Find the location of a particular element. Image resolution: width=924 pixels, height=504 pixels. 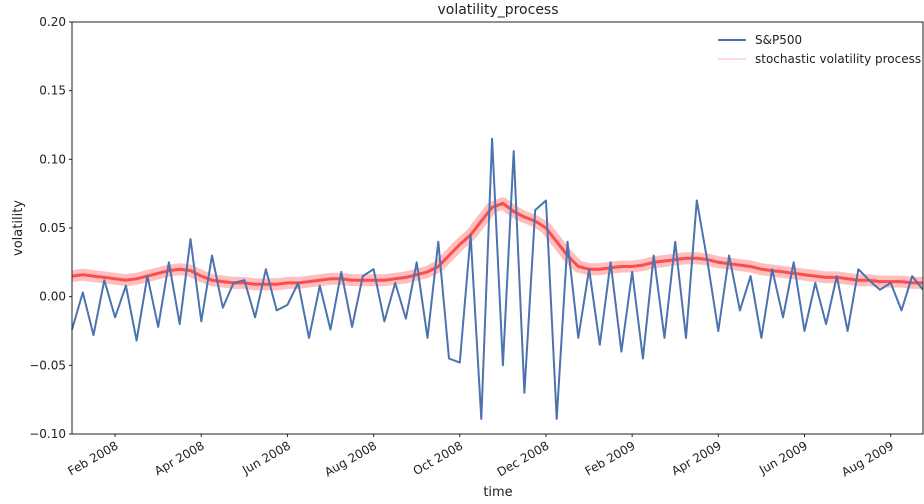

y-axis-label: volatility is located at coordinates (18, 228).